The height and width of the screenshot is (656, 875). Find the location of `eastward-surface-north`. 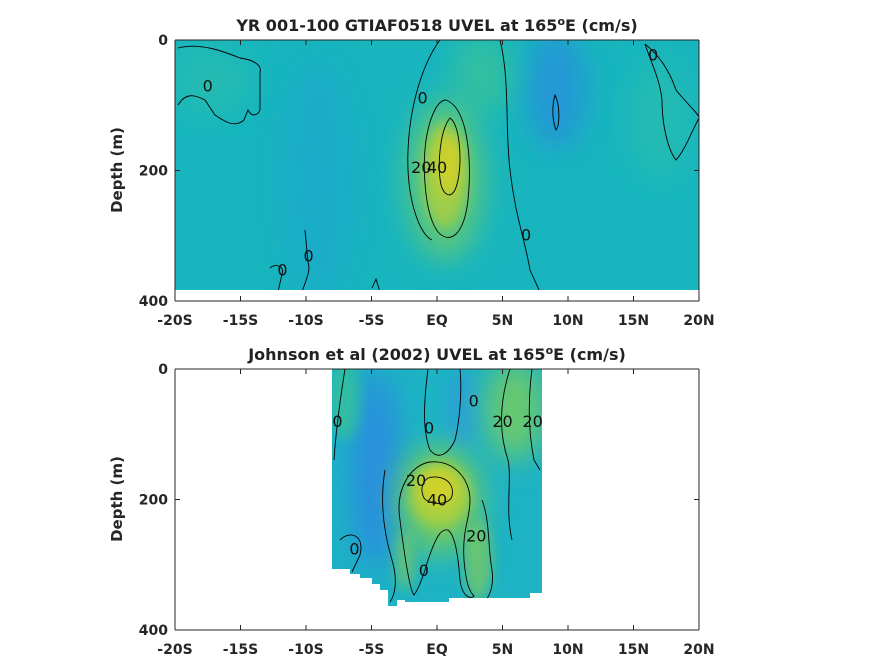

eastward-surface-north is located at coordinates (482, 77).